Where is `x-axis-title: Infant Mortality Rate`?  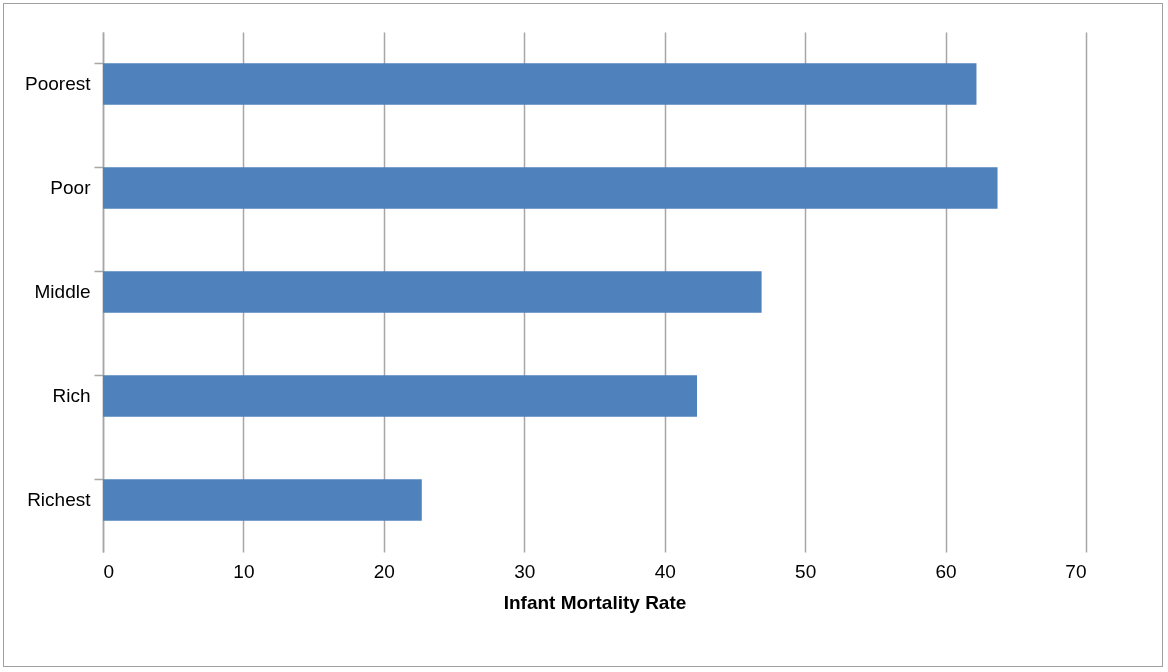
x-axis-title: Infant Mortality Rate is located at coordinates (595, 602).